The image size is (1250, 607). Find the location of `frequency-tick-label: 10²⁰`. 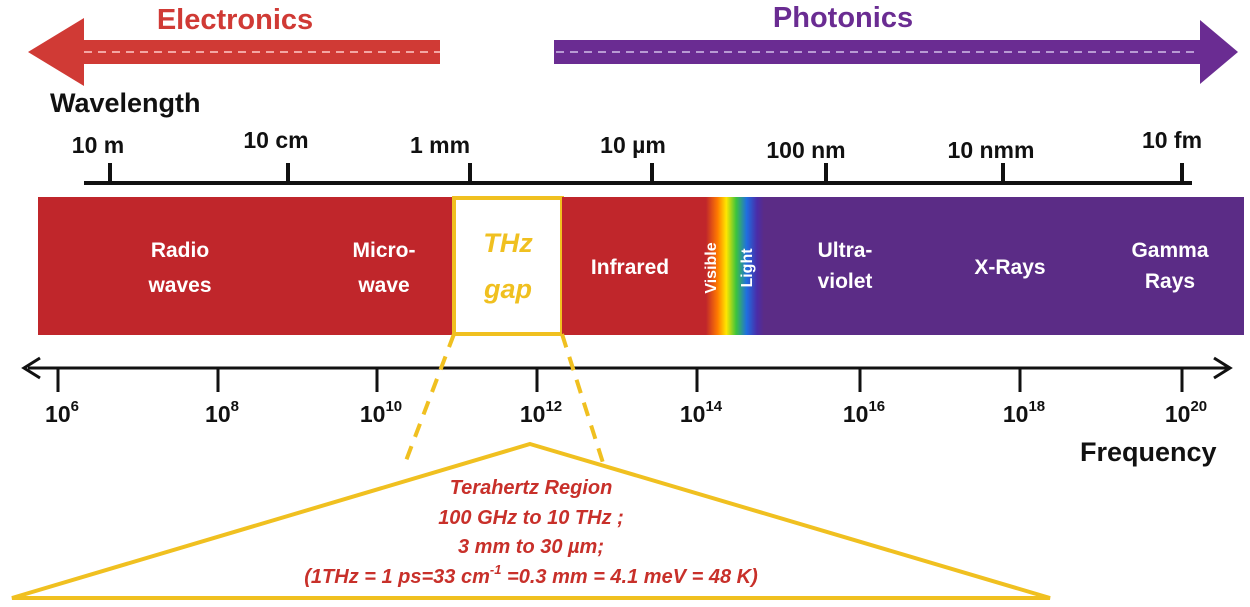

frequency-tick-label: 10²⁰ is located at coordinates (1186, 412).